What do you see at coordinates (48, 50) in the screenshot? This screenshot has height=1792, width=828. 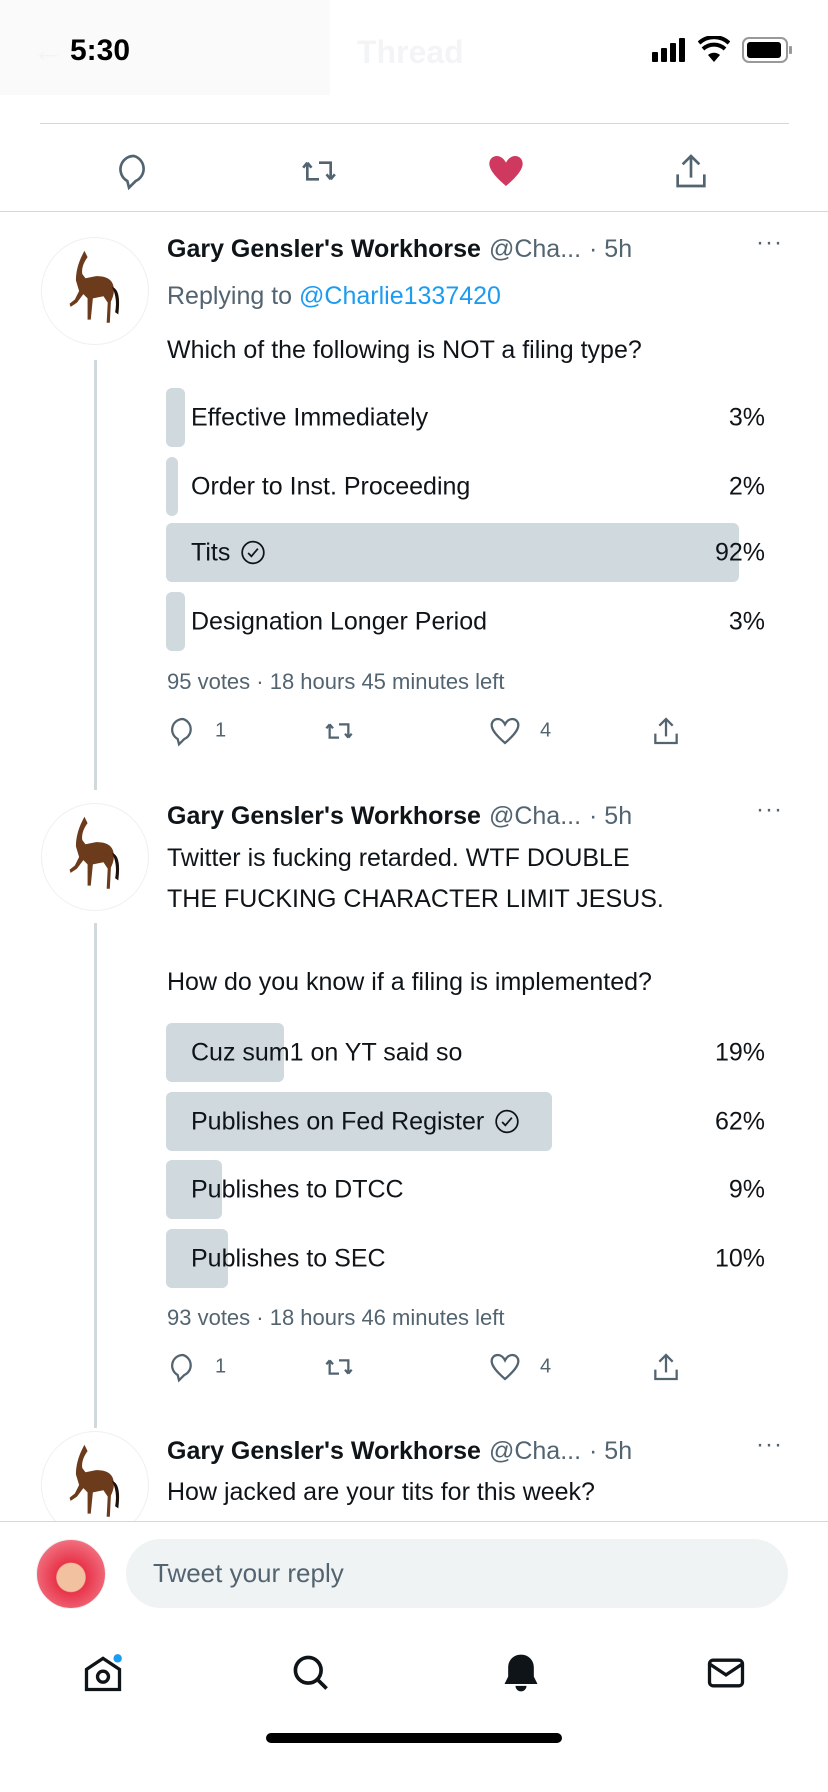 I see `back-icon: ←` at bounding box center [48, 50].